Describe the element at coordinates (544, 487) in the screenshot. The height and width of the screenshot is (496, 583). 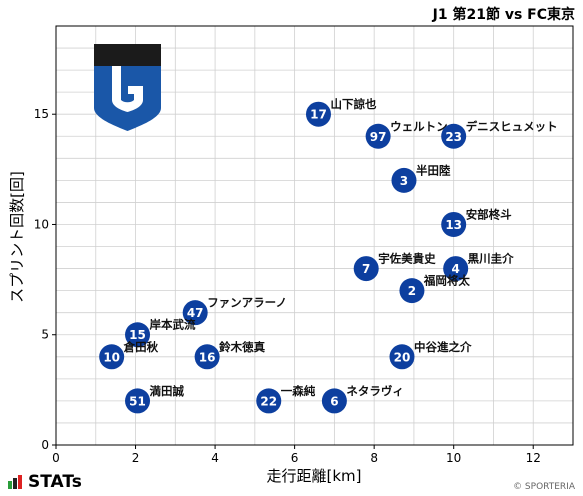
I see `copyright: © SPORTERIA` at that location.